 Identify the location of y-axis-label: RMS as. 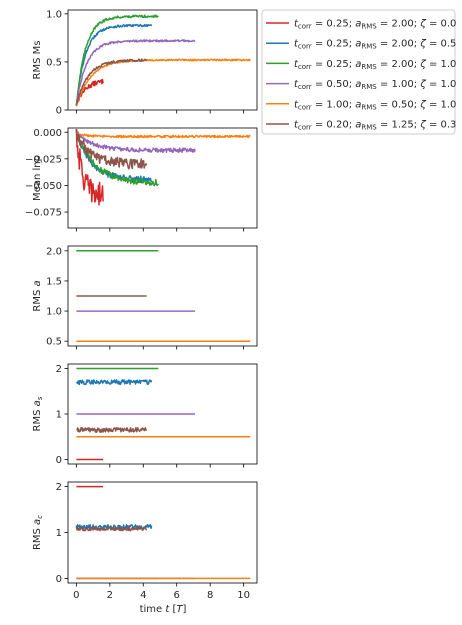
(38, 413).